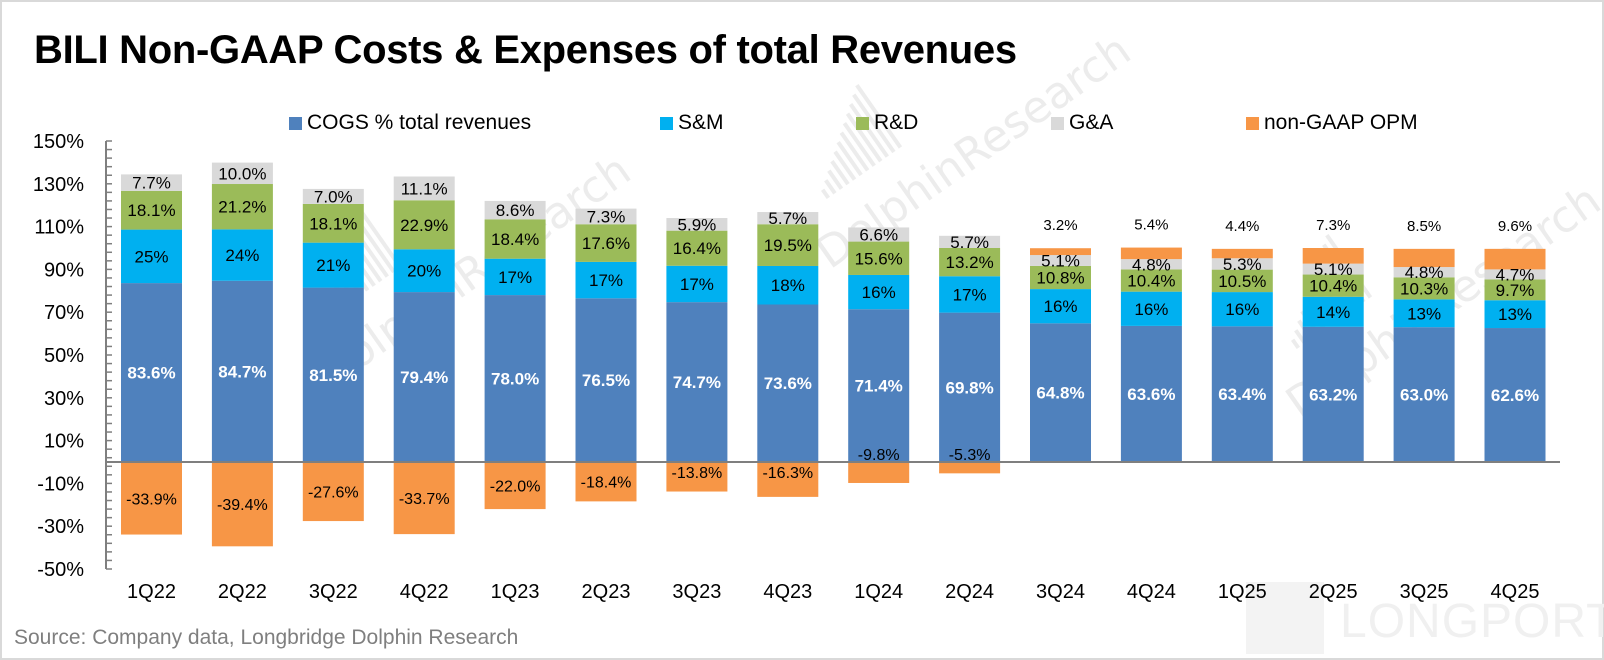  Describe the element at coordinates (1091, 122) in the screenshot. I see `legend-label-ga: G&A` at that location.